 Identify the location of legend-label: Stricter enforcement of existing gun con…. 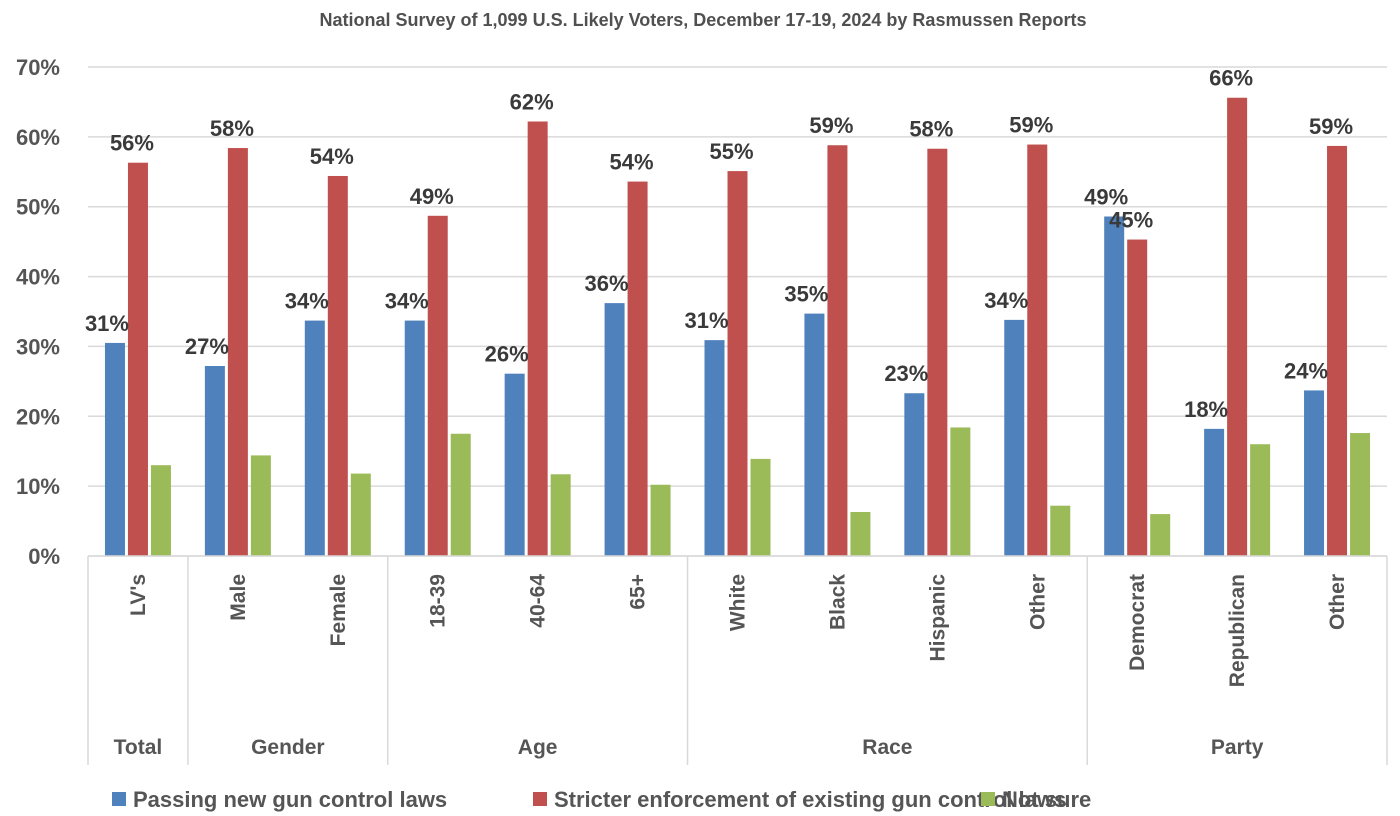
(810, 799).